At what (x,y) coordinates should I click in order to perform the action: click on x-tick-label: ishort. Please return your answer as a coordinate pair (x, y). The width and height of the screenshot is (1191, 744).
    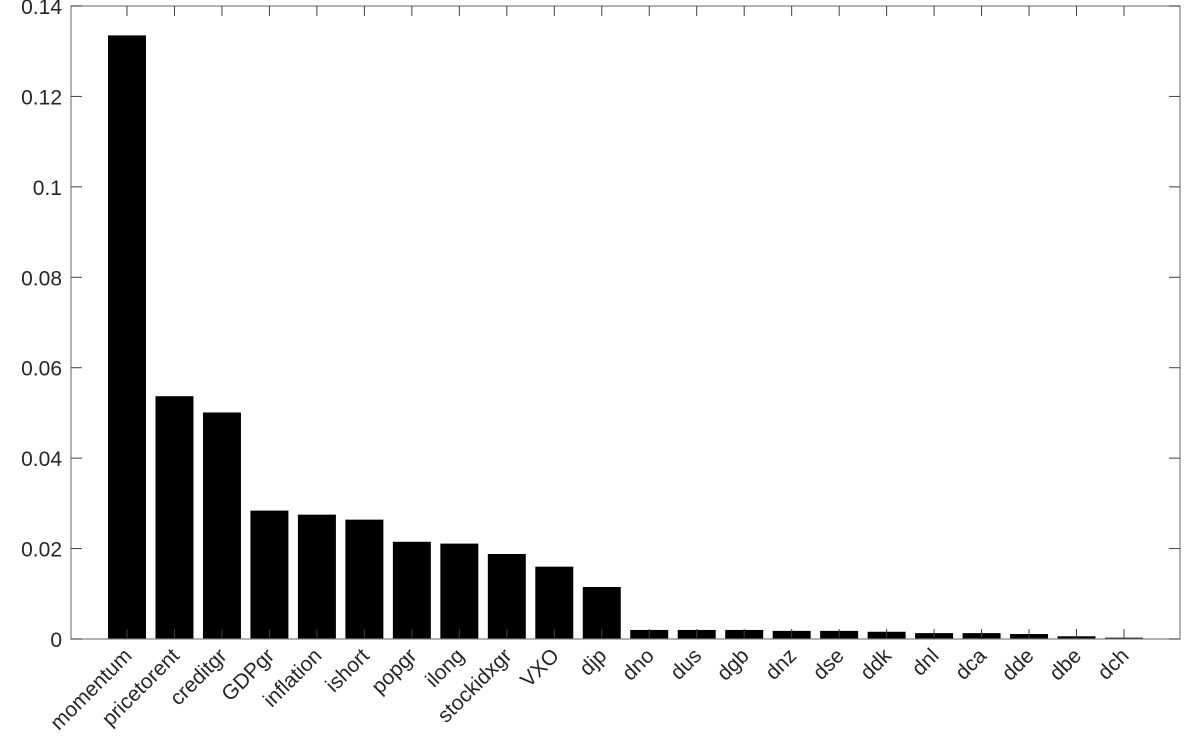
    Looking at the image, I should click on (347, 670).